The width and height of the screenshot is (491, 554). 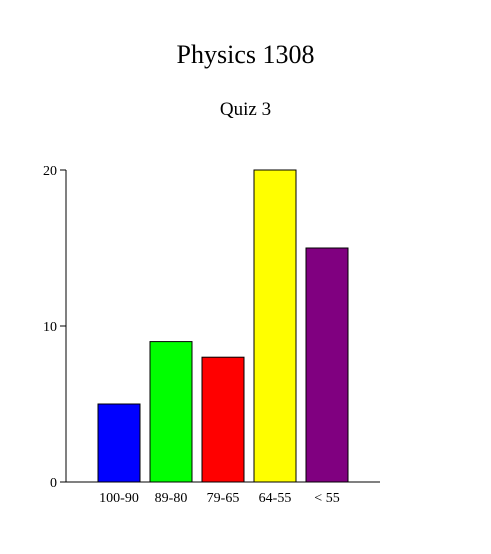 What do you see at coordinates (119, 498) in the screenshot?
I see `x-tick-label: 100-90` at bounding box center [119, 498].